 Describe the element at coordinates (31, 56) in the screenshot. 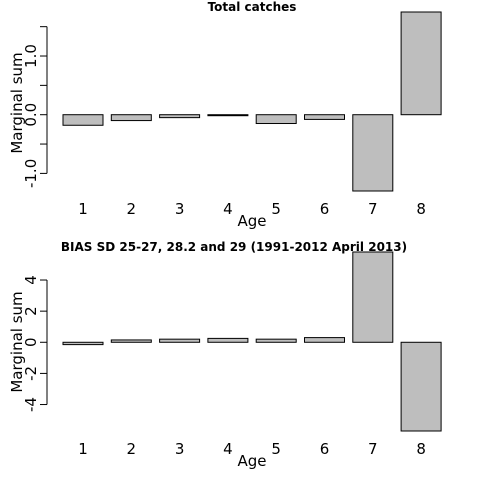

I see `y-tick-label: 1.0` at that location.